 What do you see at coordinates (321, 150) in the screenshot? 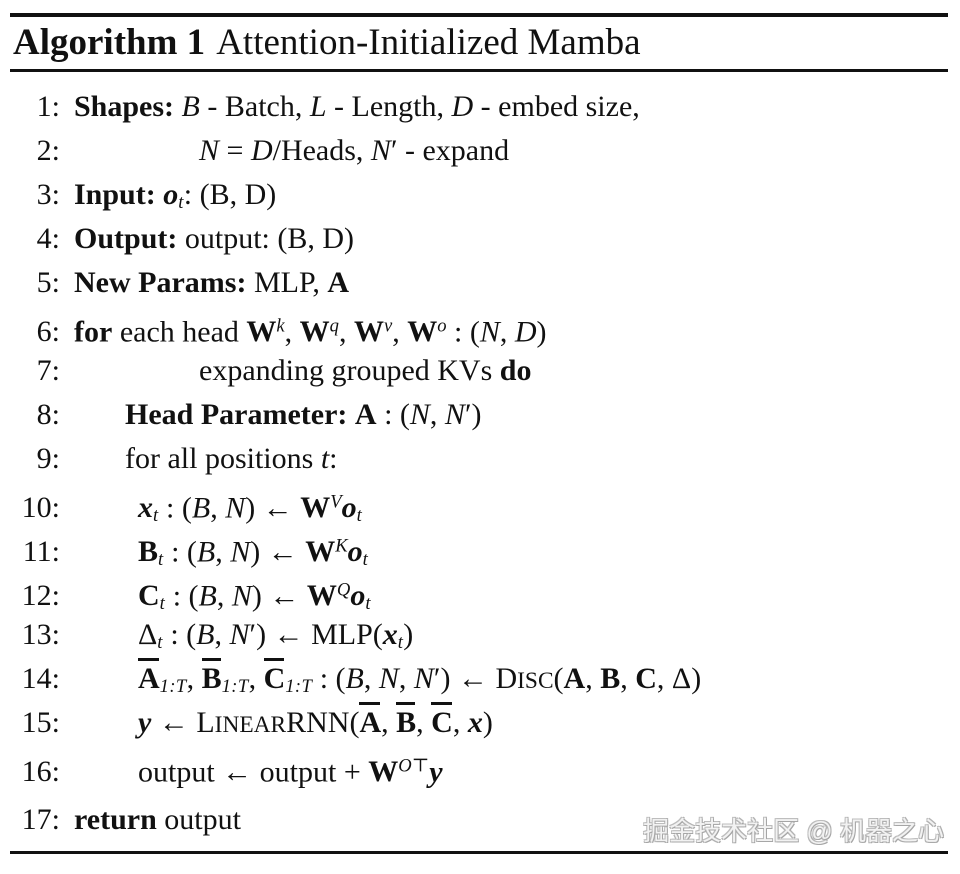
I see `math-segment: /Heads,` at bounding box center [321, 150].